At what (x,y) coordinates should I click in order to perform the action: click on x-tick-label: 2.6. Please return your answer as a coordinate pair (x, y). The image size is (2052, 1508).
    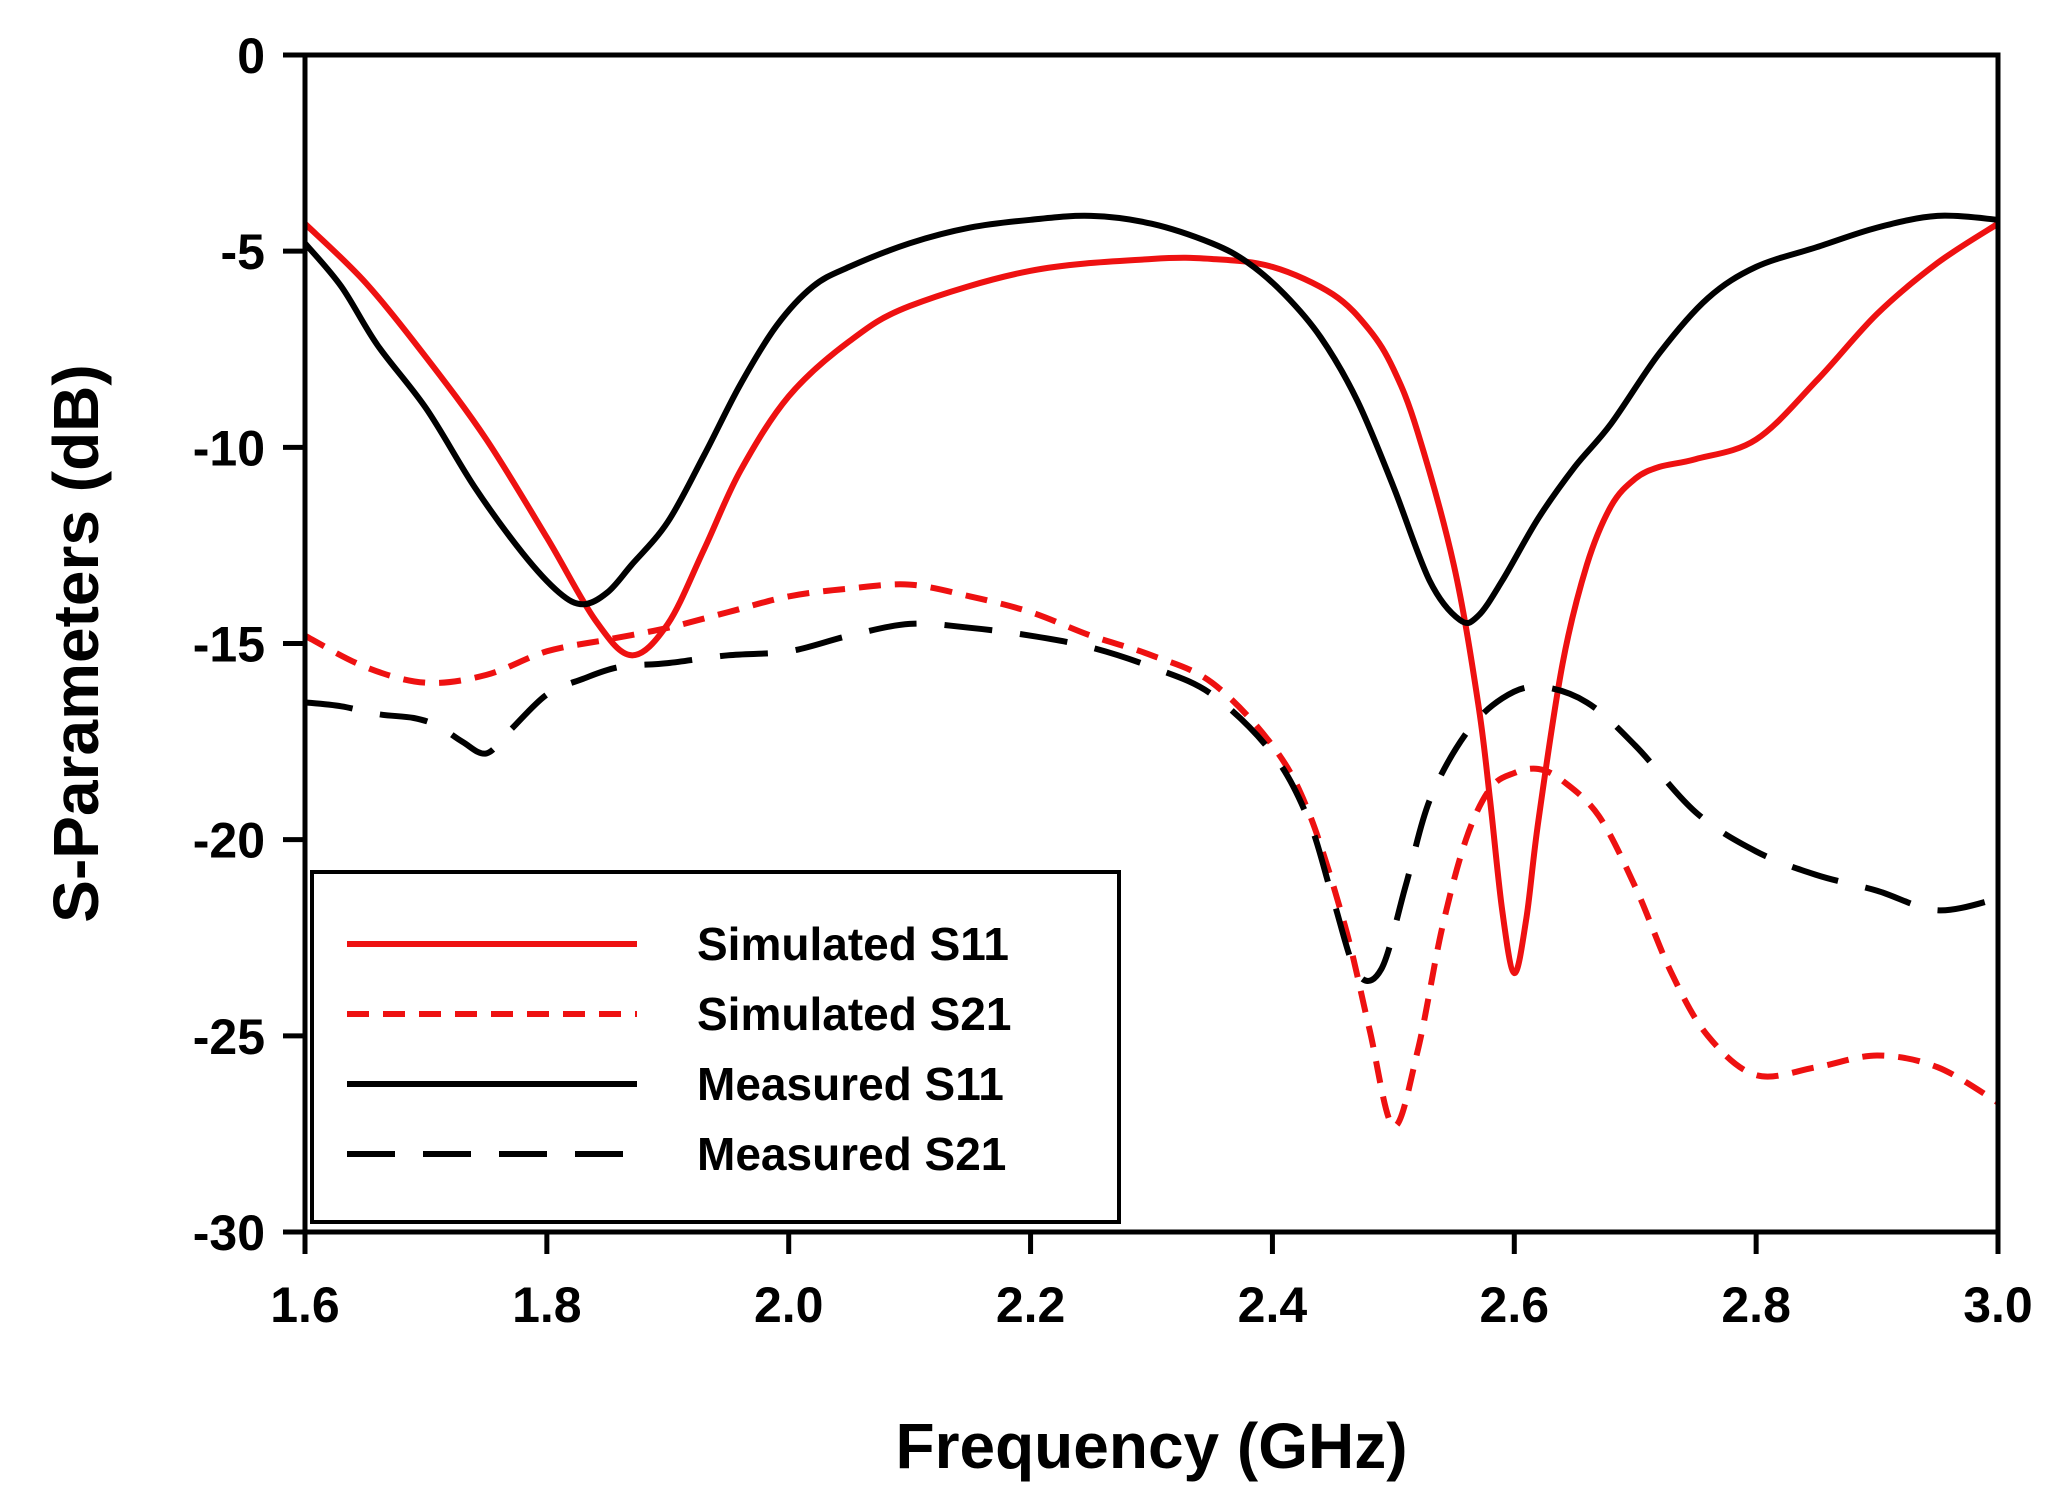
    Looking at the image, I should click on (1515, 1305).